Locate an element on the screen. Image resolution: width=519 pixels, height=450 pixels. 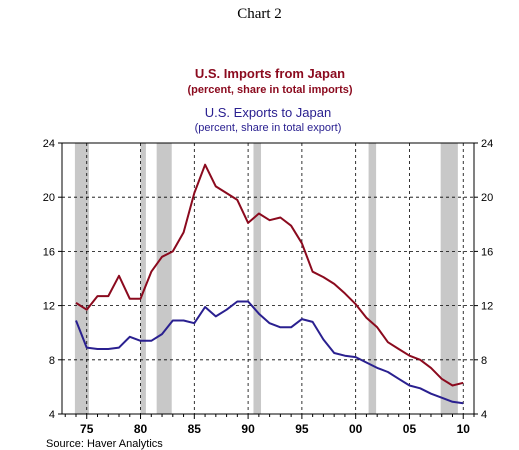
y-tick-label-left-12: 12 is located at coordinates (49, 307).